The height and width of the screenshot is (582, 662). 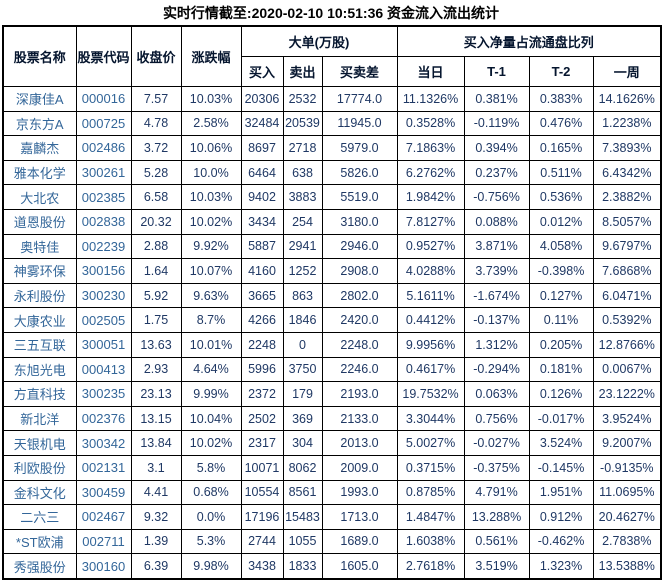 What do you see at coordinates (103, 99) in the screenshot?
I see `stock-code-cell: 000016` at bounding box center [103, 99].